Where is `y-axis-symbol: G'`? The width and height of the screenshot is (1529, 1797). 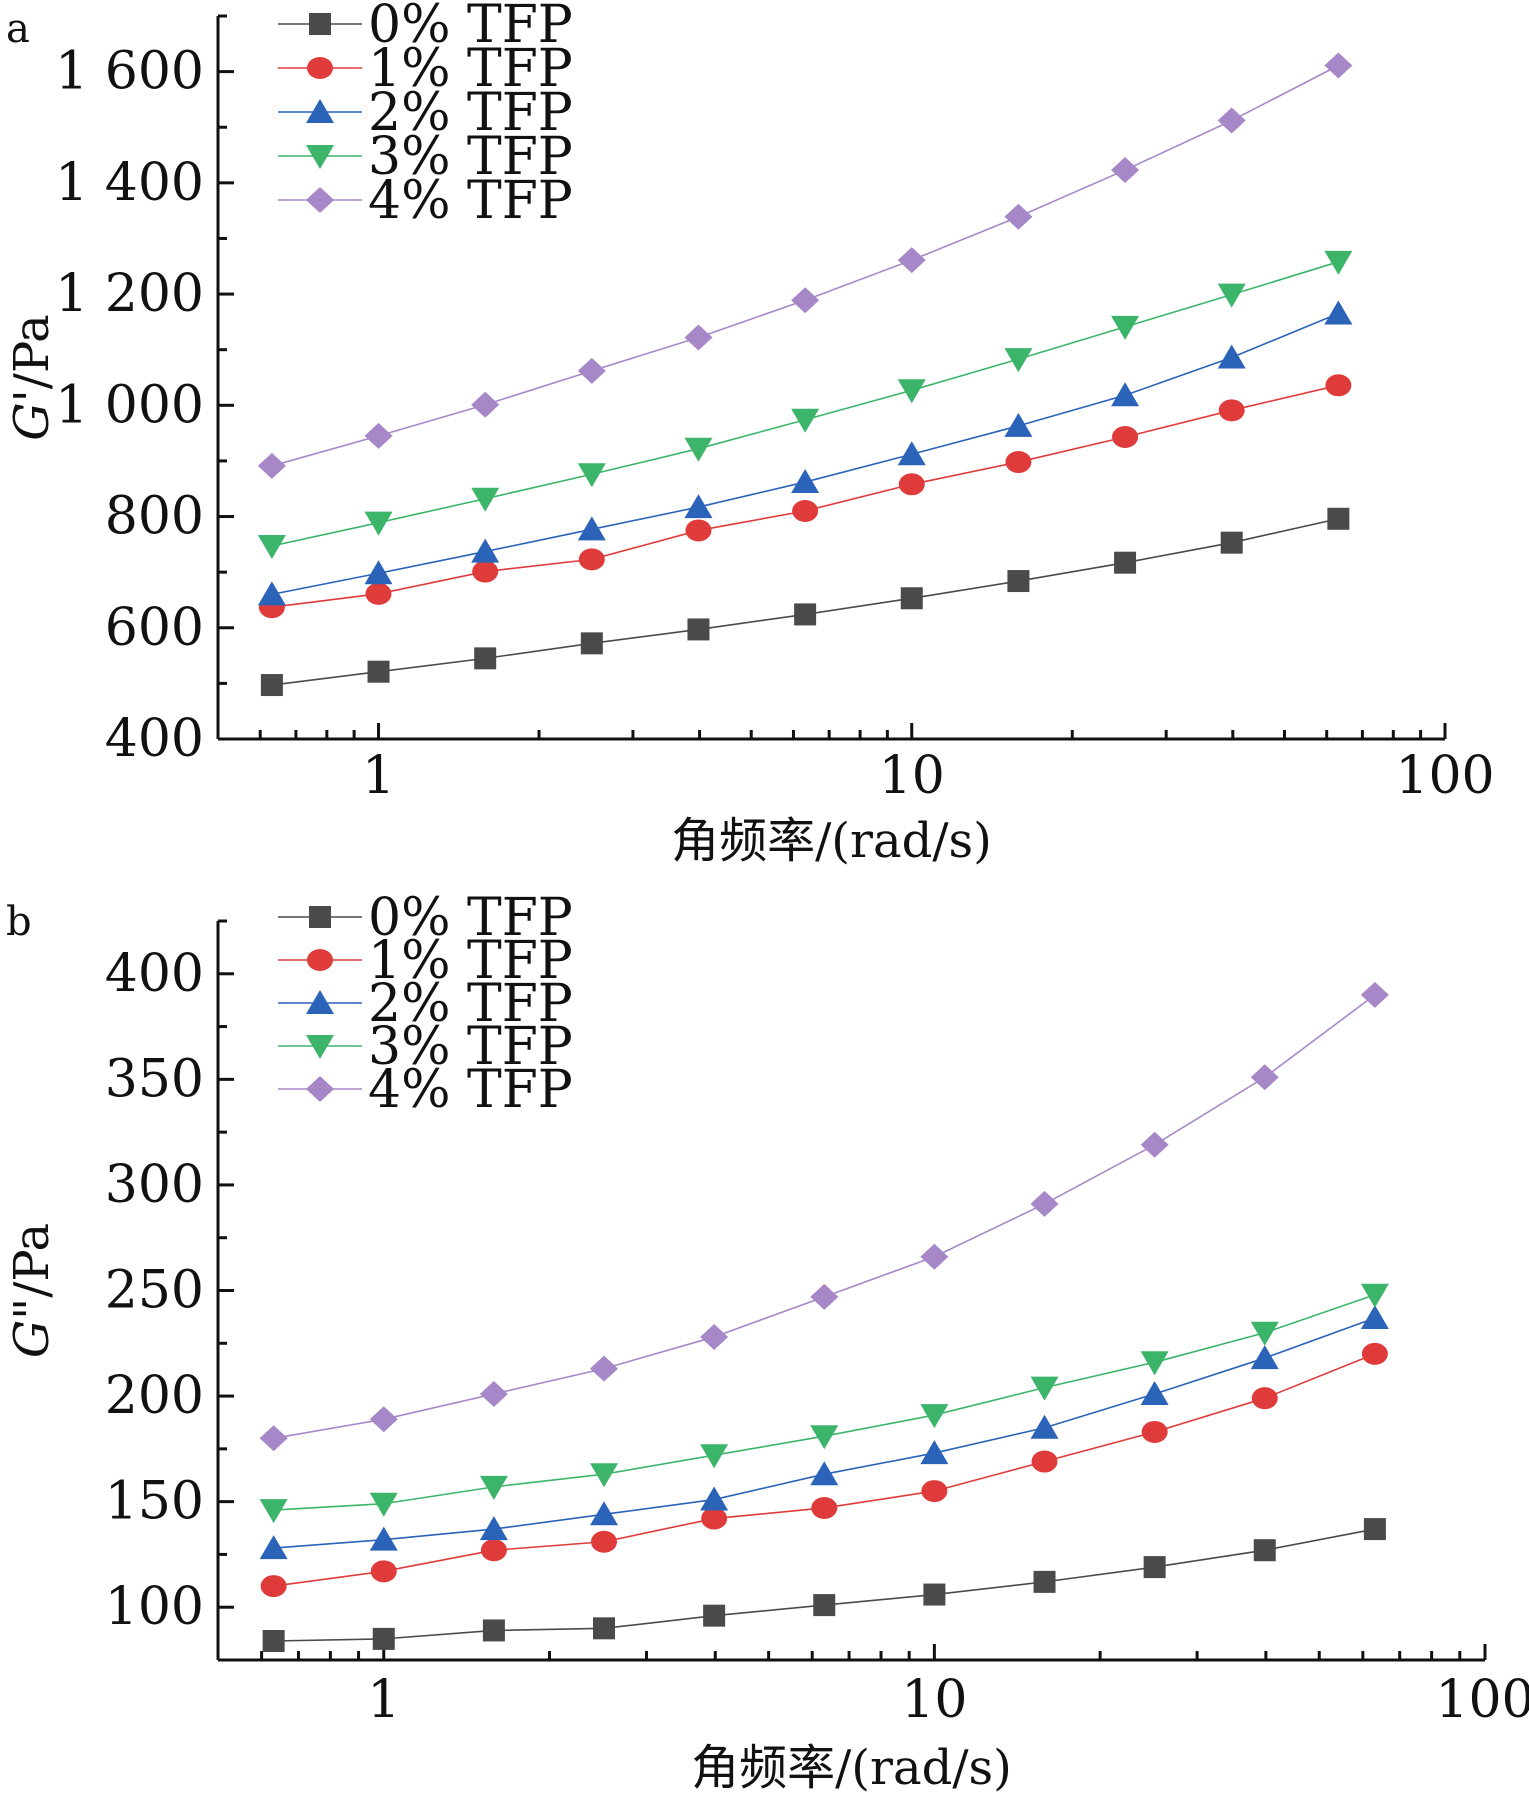 y-axis-symbol: G' is located at coordinates (32, 415).